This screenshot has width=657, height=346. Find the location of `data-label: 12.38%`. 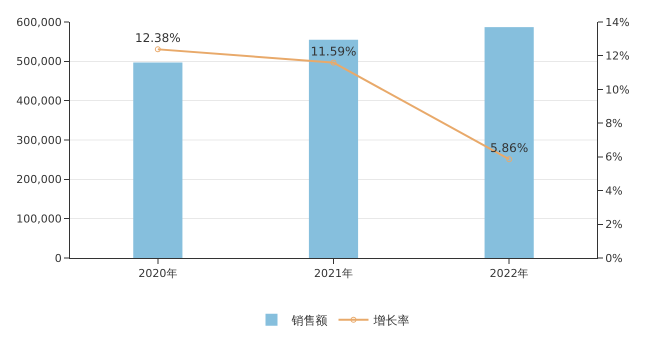

data-label: 12.38% is located at coordinates (157, 38).